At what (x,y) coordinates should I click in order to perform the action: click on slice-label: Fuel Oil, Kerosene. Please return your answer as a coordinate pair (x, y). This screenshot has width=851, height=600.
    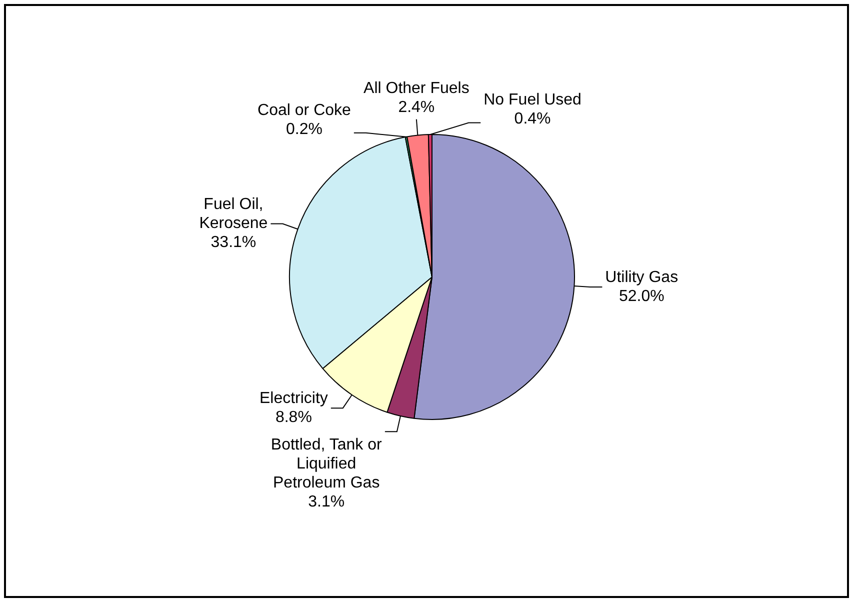
    Looking at the image, I should click on (233, 214).